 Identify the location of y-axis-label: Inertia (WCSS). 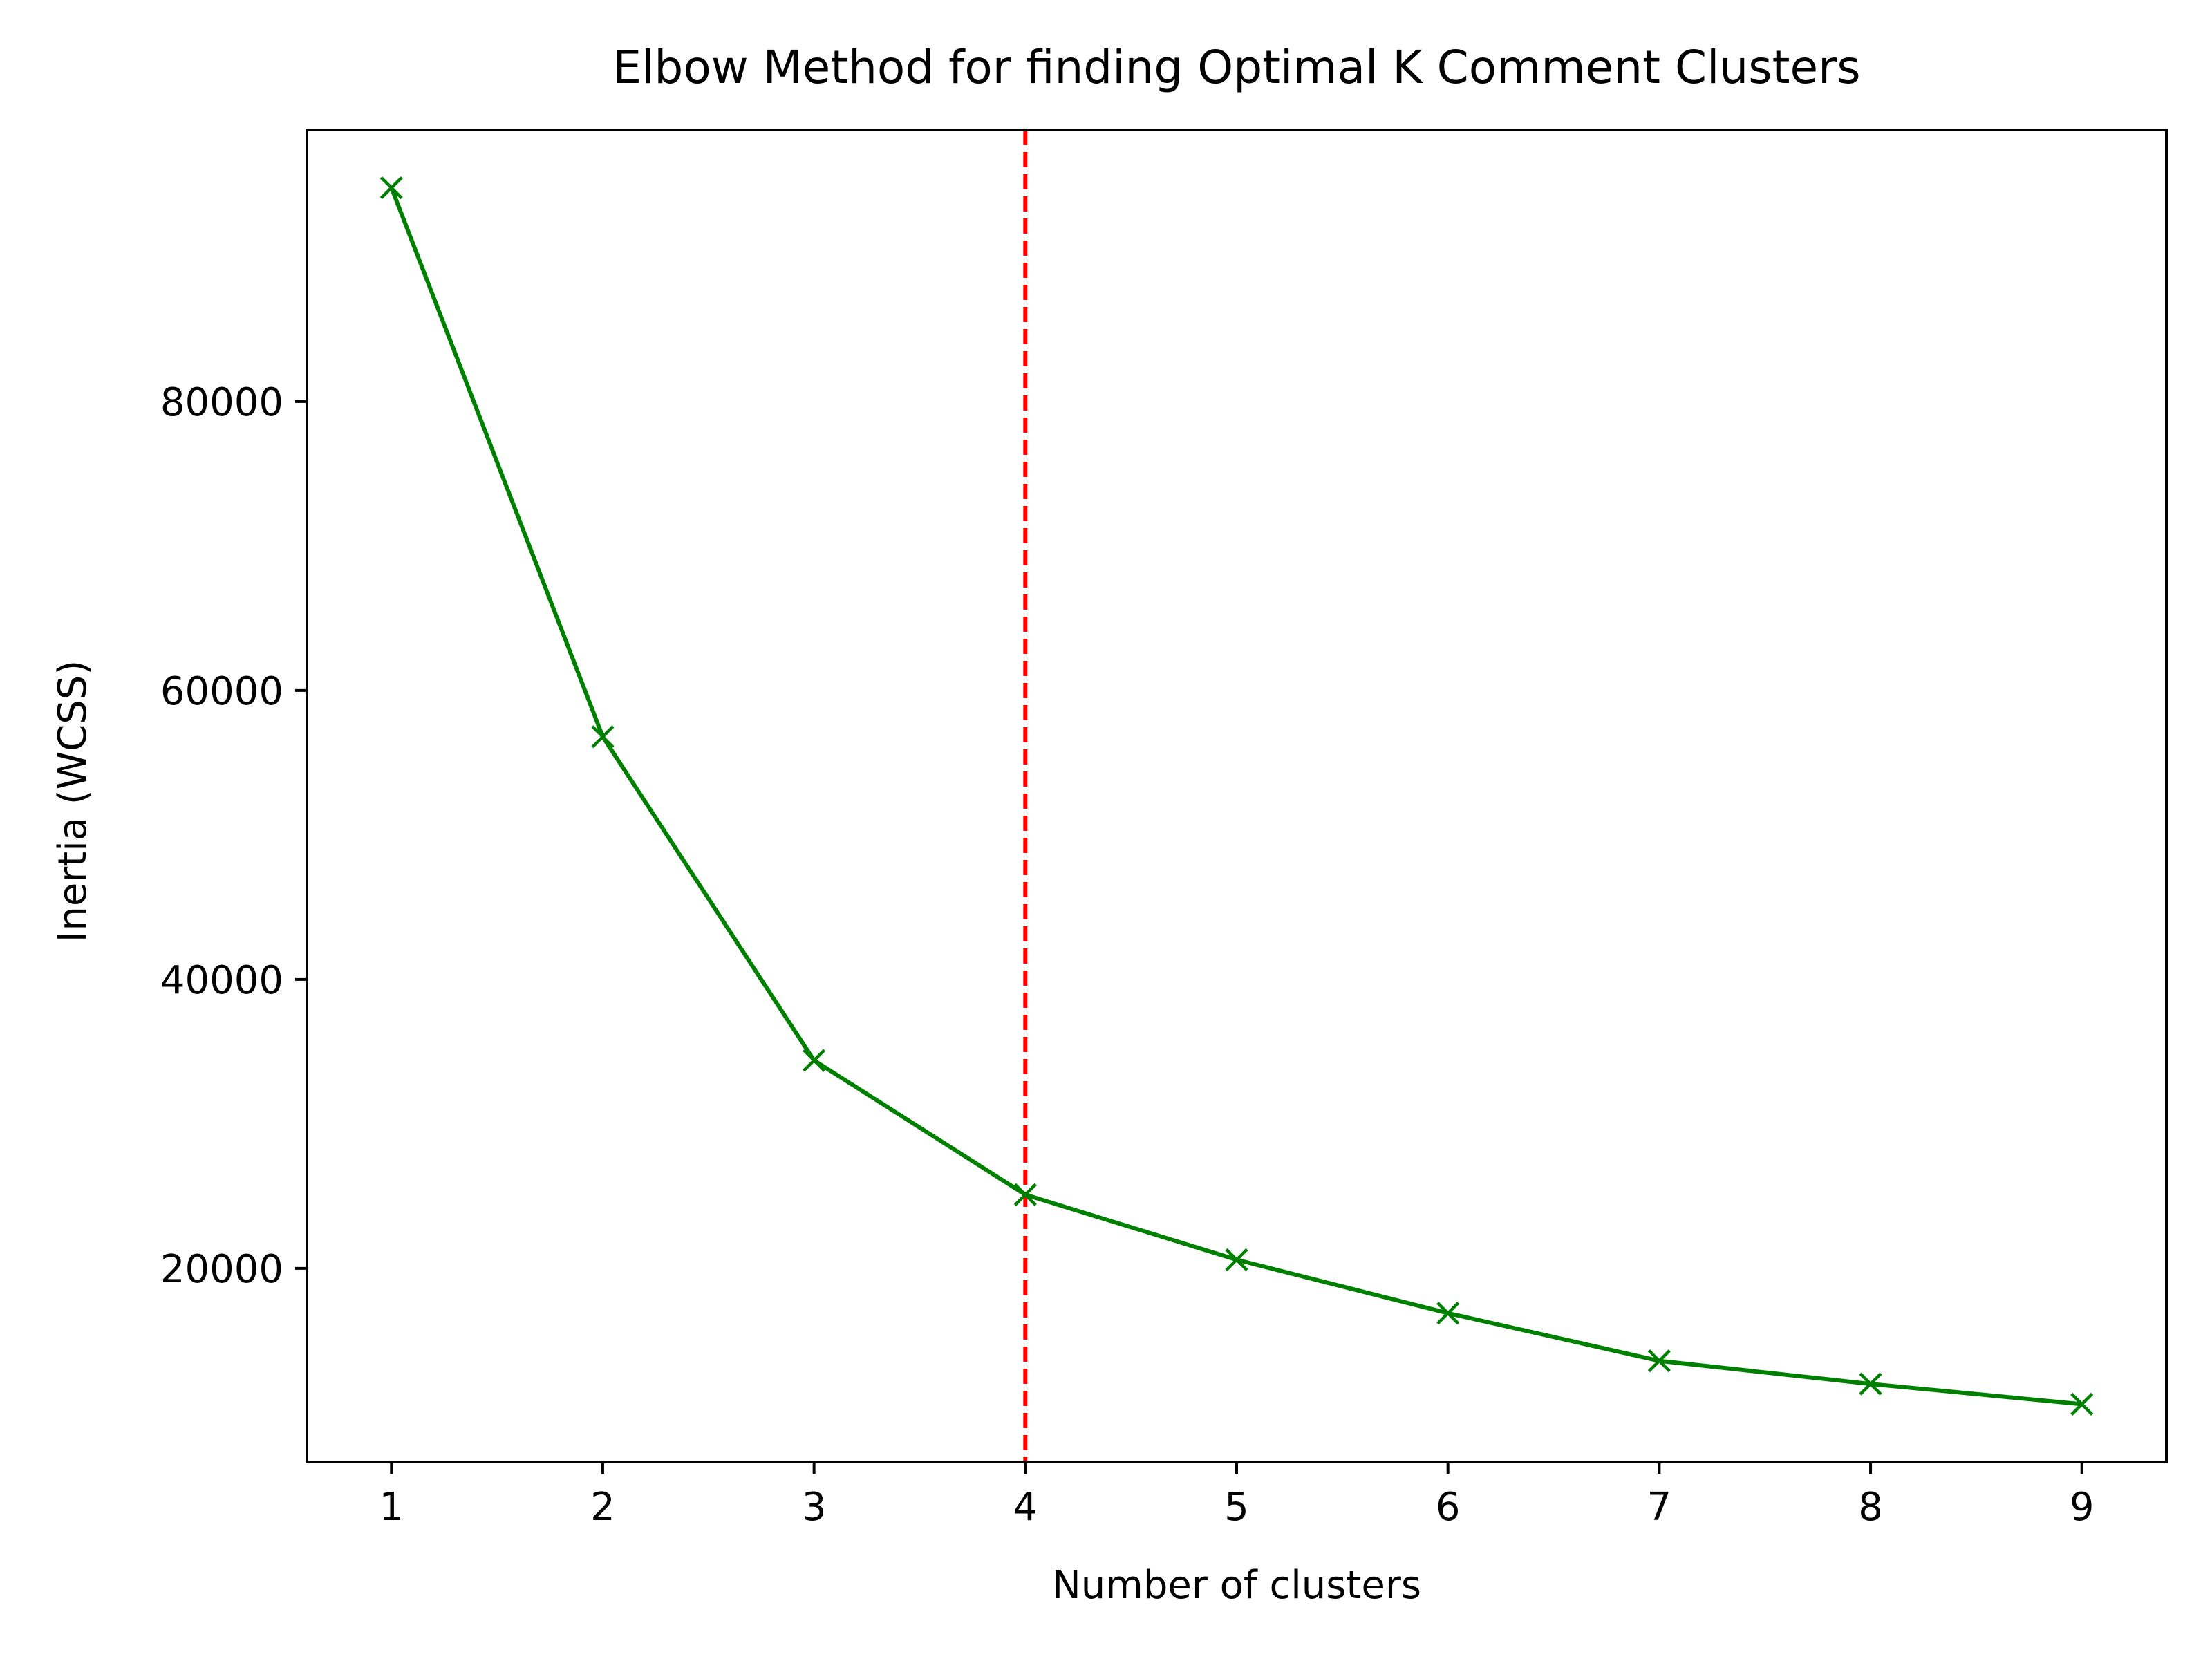
(72, 801).